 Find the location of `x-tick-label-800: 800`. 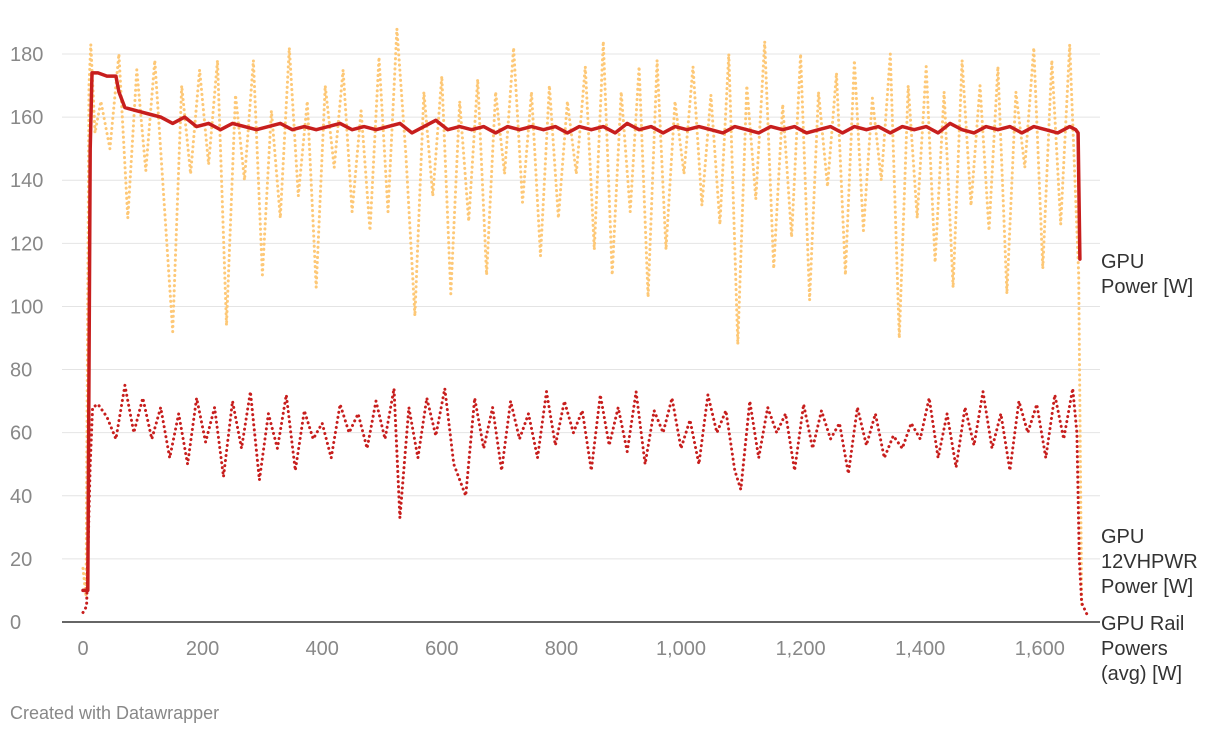

x-tick-label-800: 800 is located at coordinates (561, 649).